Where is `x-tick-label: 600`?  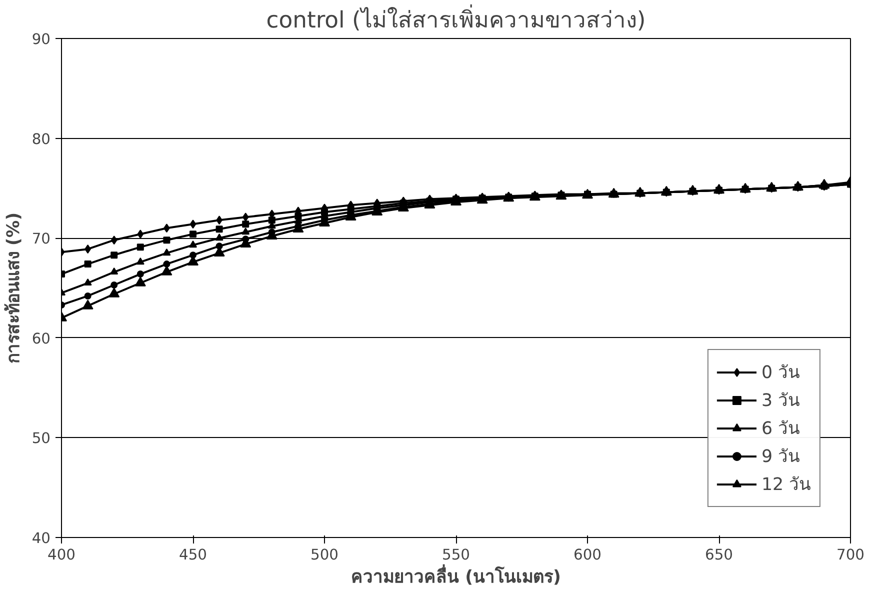
x-tick-label: 600 is located at coordinates (588, 555).